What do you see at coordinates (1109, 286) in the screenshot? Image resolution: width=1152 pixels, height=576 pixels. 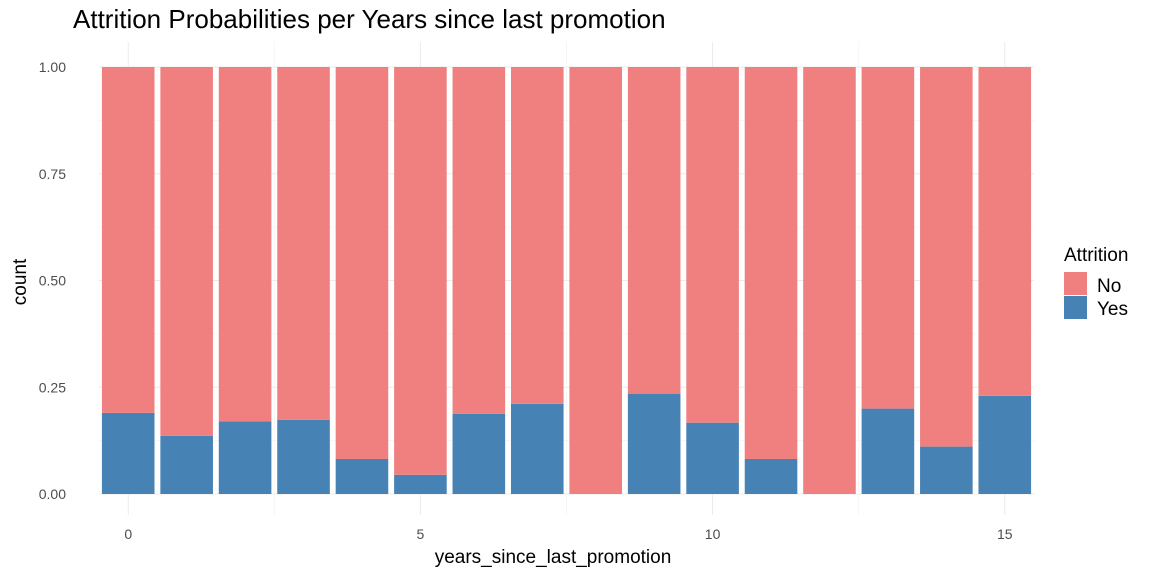 I see `legend-label-no: No` at bounding box center [1109, 286].